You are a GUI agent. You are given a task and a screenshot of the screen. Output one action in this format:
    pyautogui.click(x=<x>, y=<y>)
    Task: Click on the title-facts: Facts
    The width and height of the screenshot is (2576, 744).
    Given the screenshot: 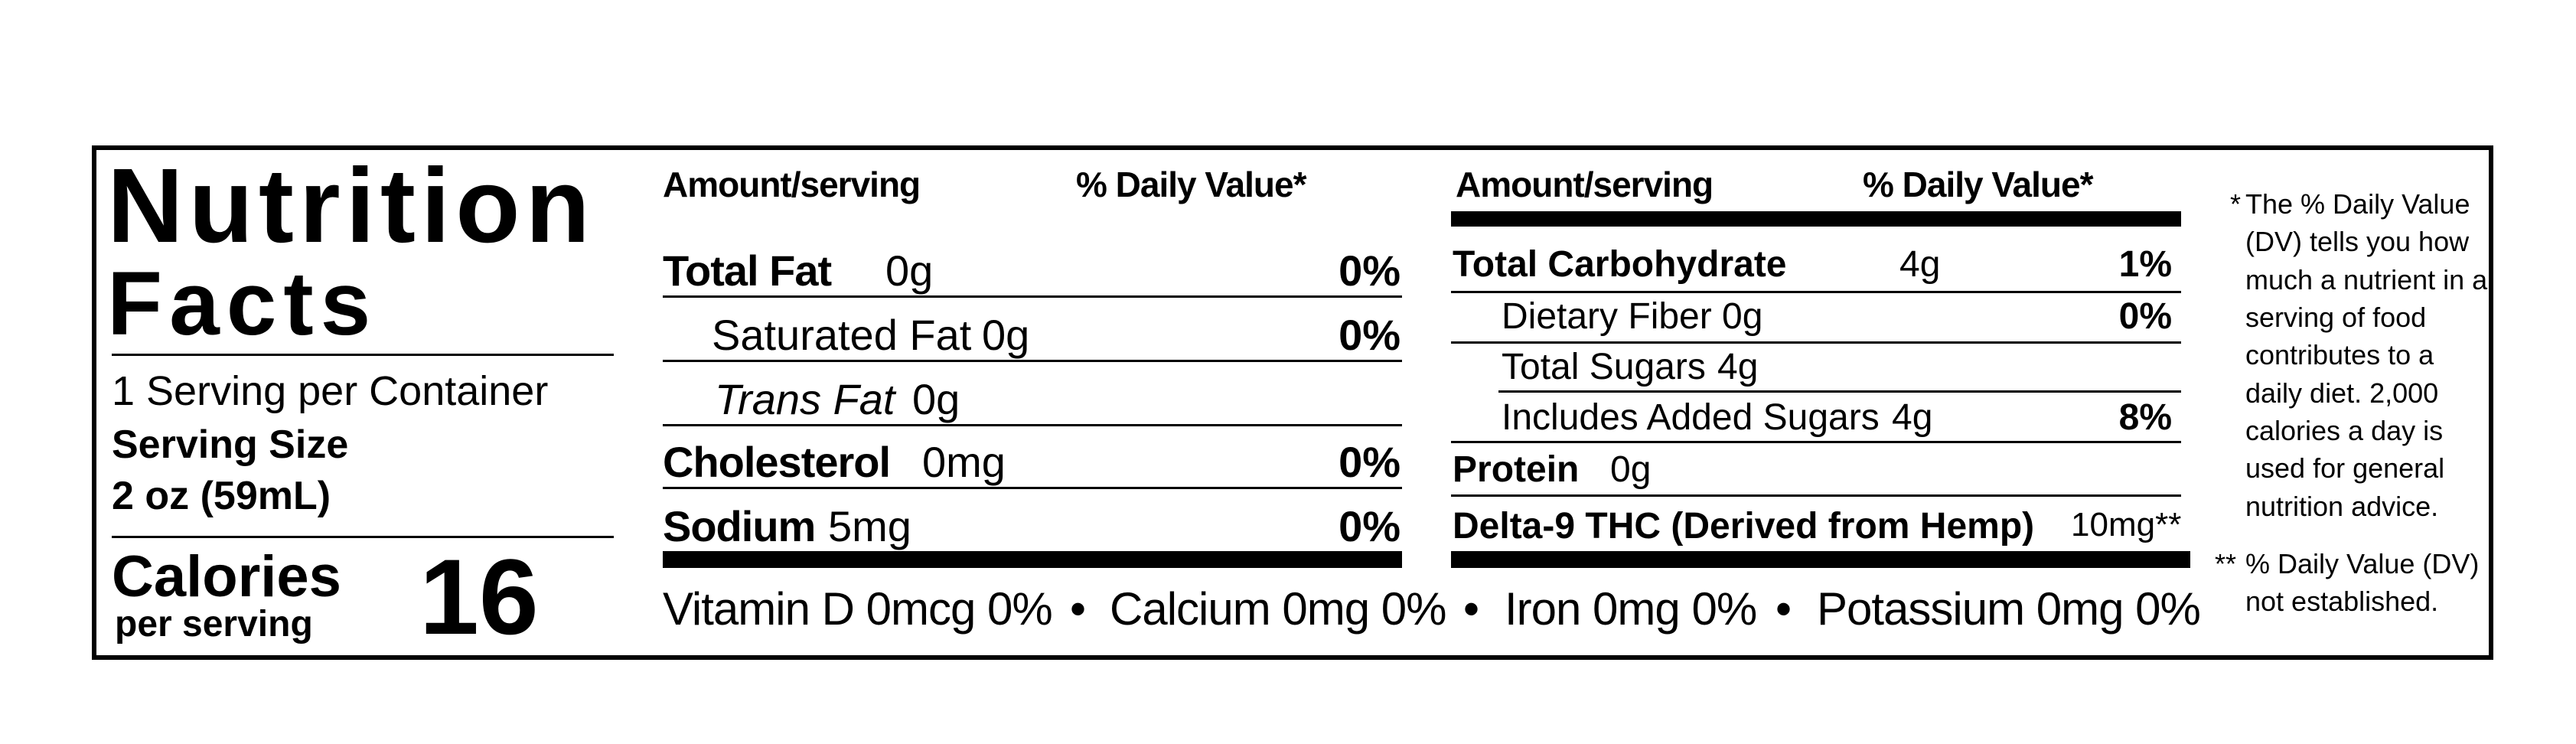 What is the action you would take?
    pyautogui.click(x=242, y=303)
    